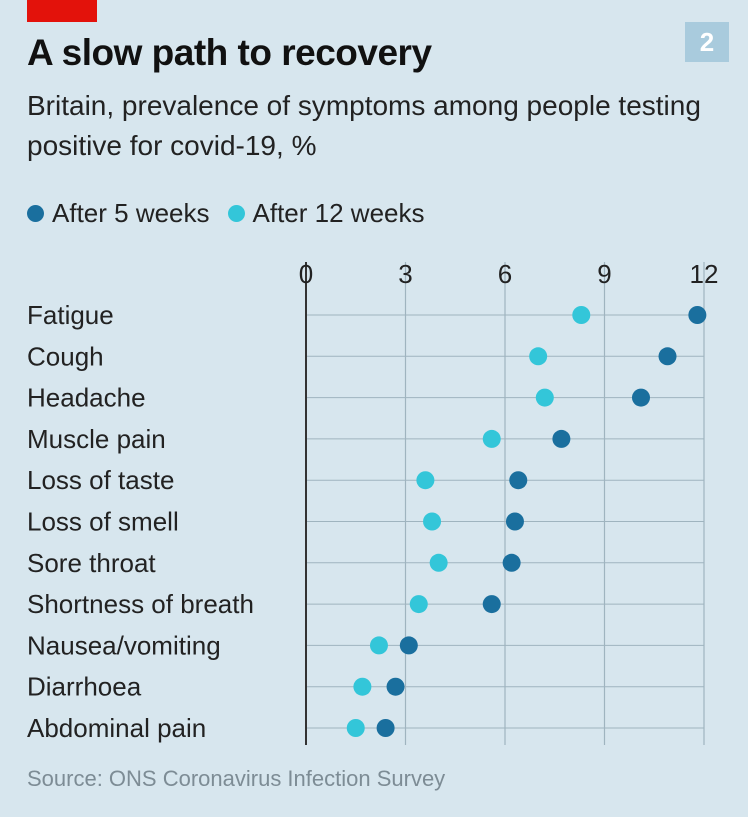 The image size is (748, 817). Describe the element at coordinates (405, 274) in the screenshot. I see `x-tick-label: 3` at that location.